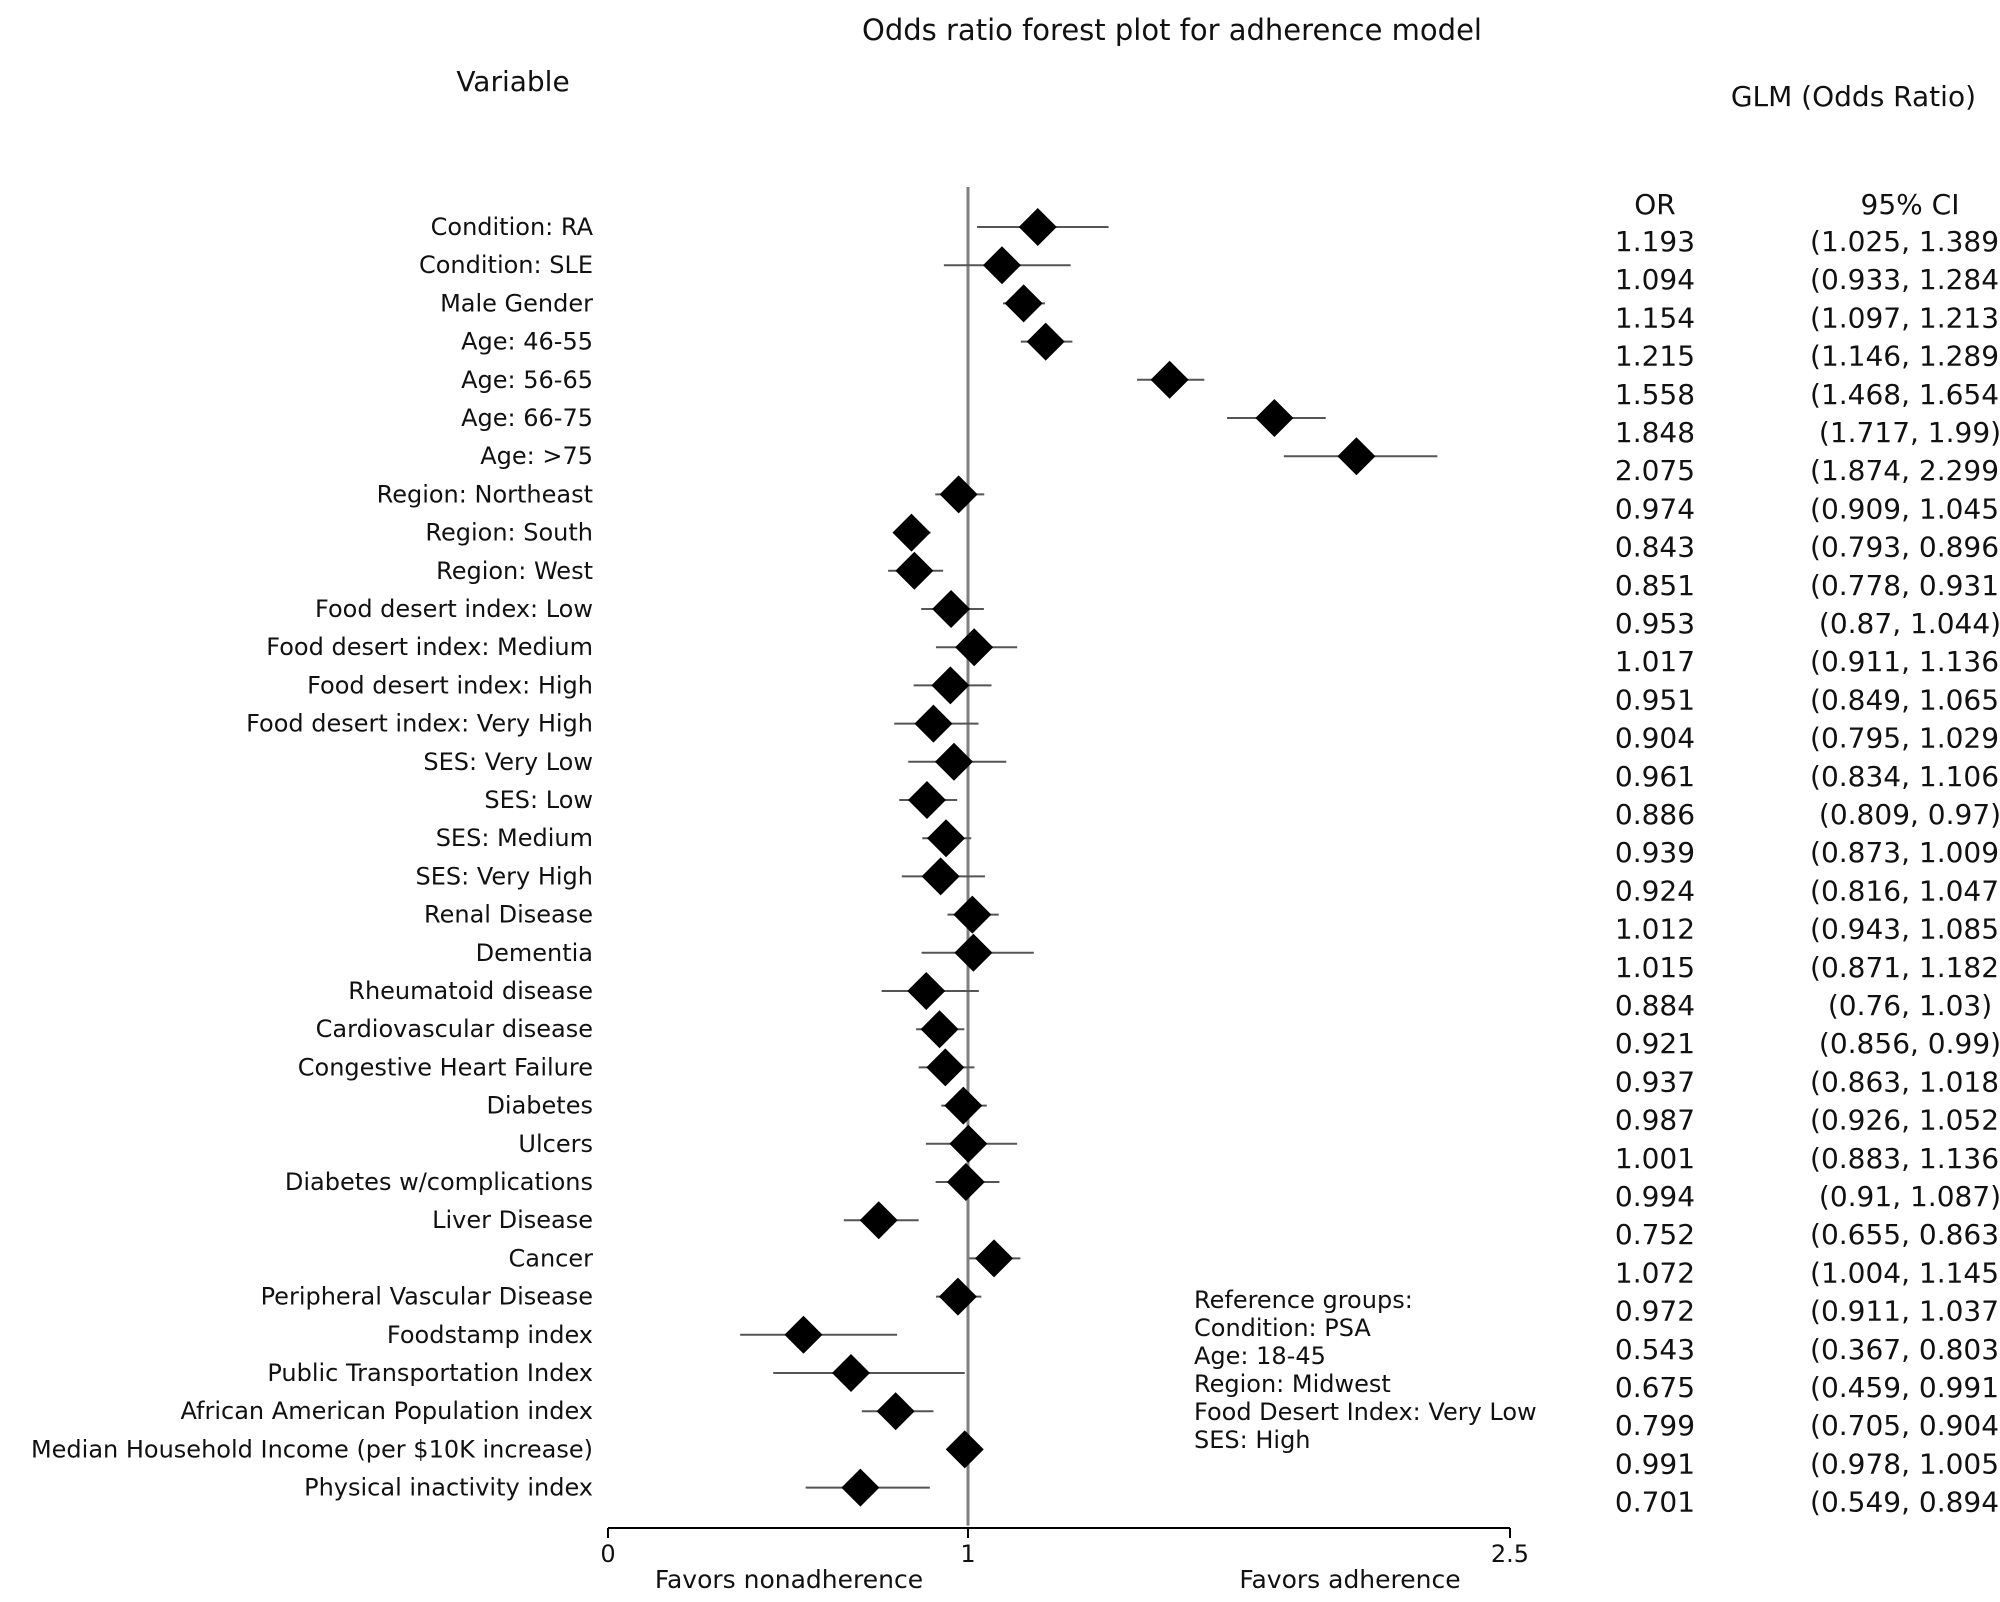  Describe the element at coordinates (514, 838) in the screenshot. I see `variable-label-ses-medium: SES: Medium` at that location.